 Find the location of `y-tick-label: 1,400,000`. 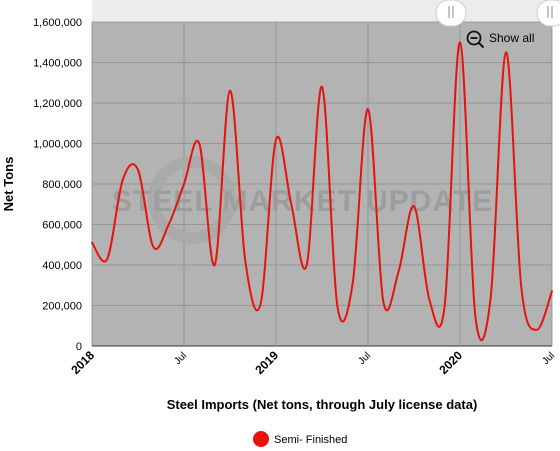

y-tick-label: 1,400,000 is located at coordinates (57, 64).